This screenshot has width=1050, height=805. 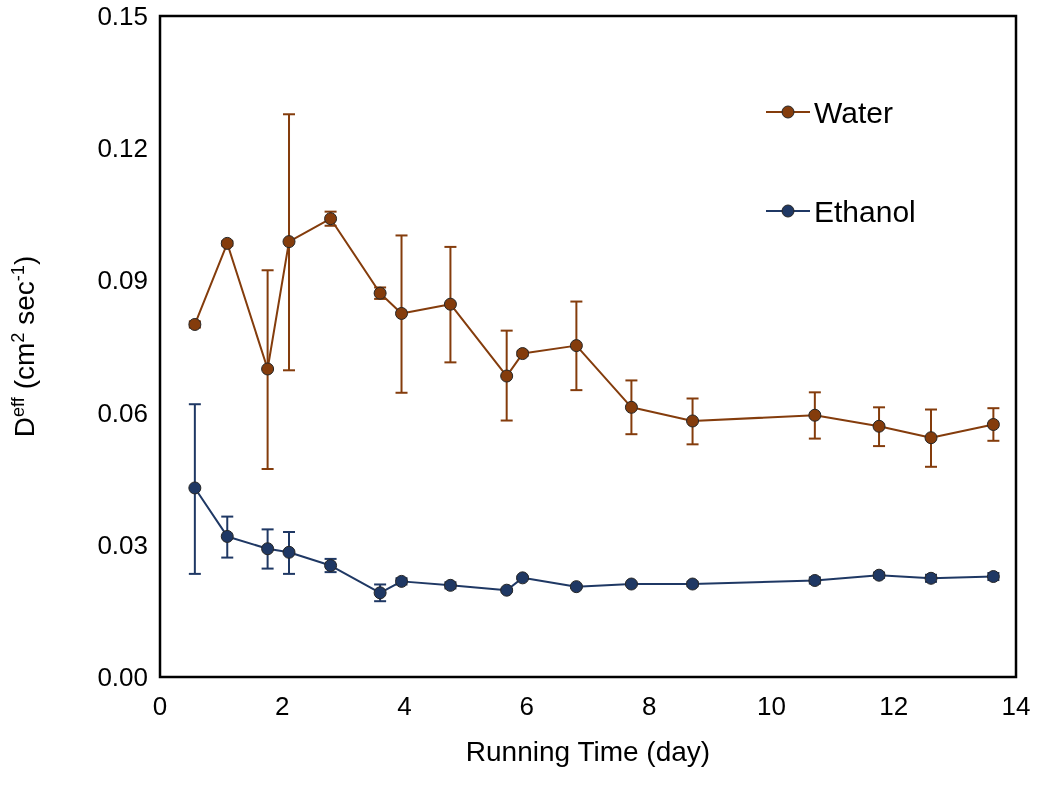 I want to click on x-tick-label: 10, so click(x=771, y=706).